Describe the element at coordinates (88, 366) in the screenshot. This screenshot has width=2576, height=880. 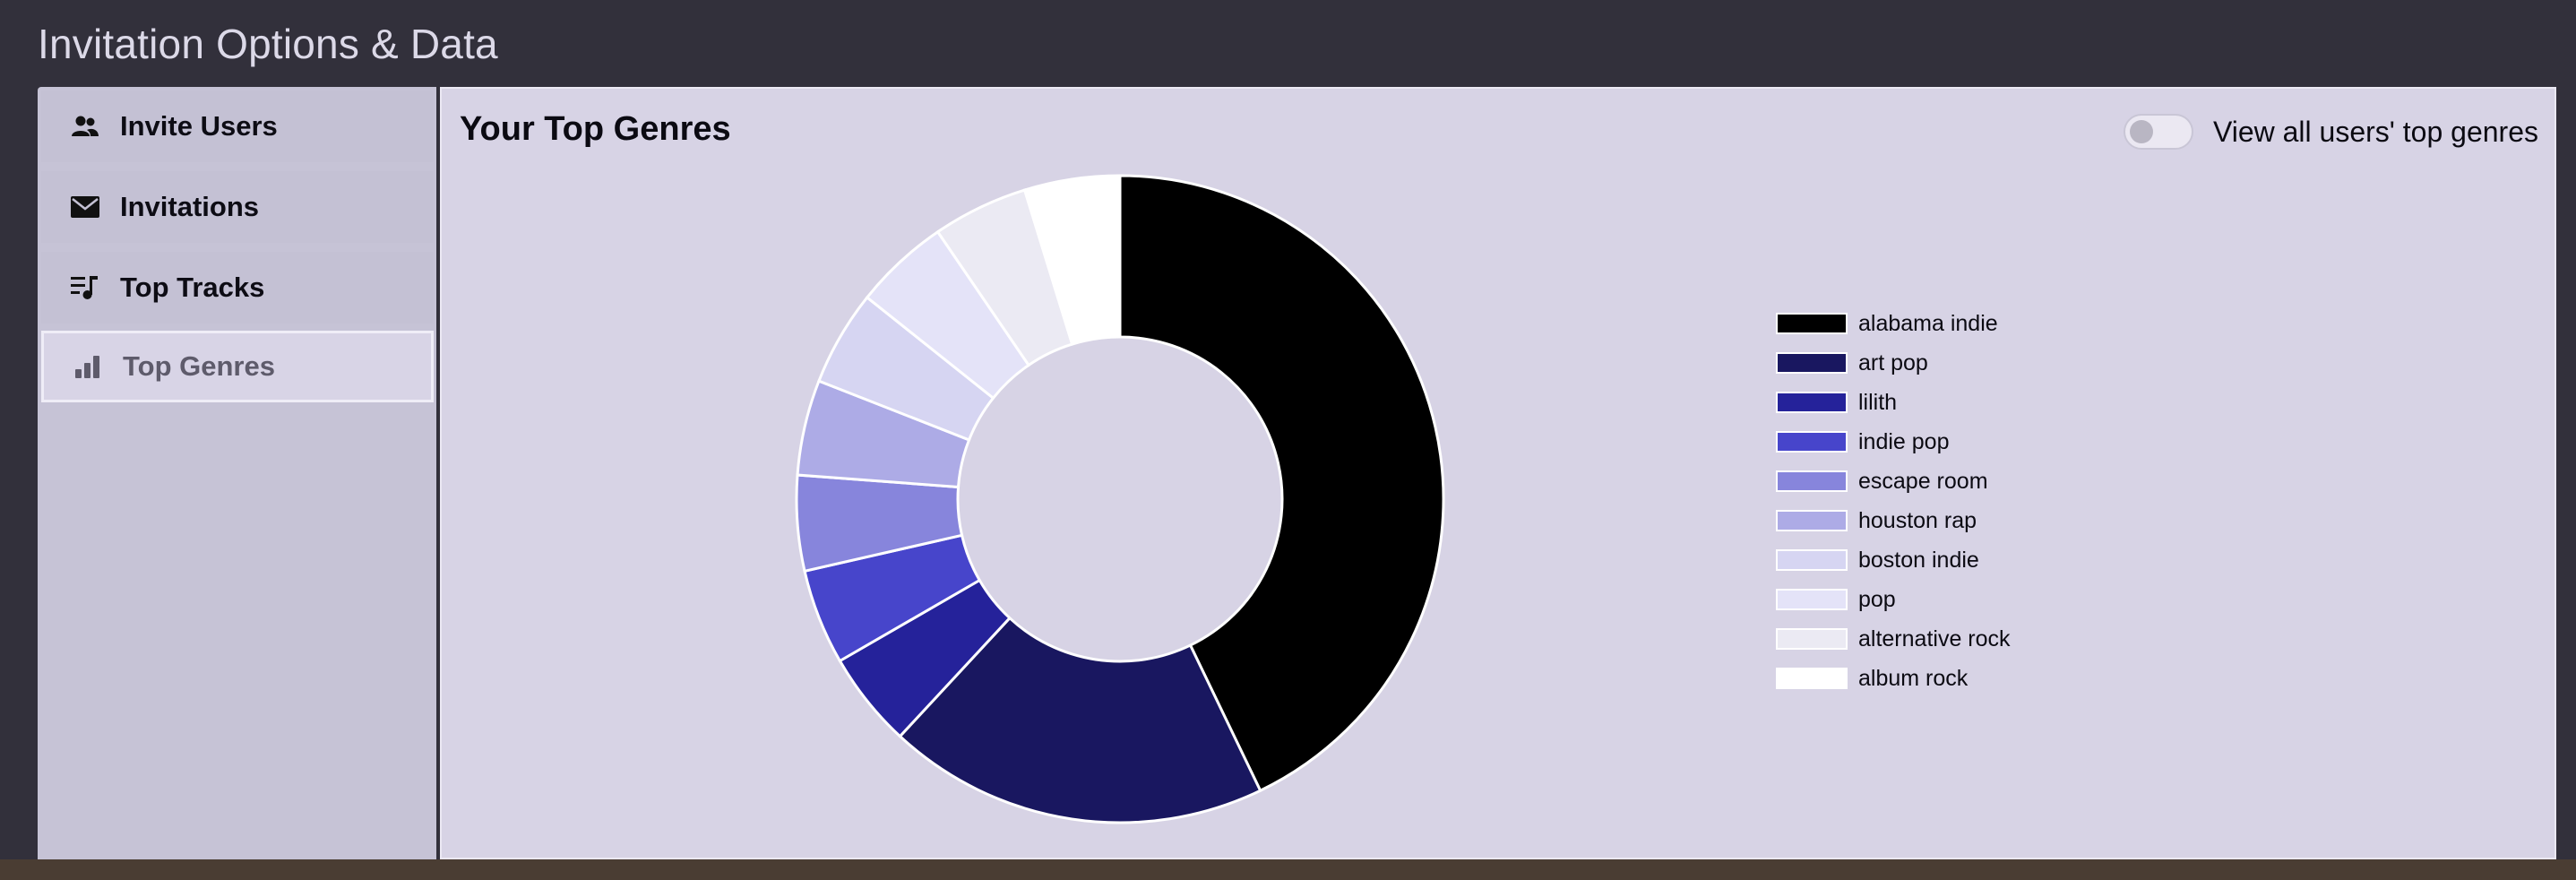
I see `bar-chart-icon` at that location.